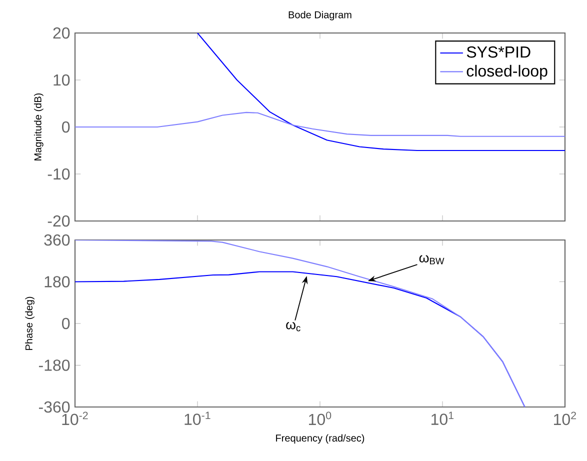 Image resolution: width=587 pixels, height=461 pixels. What do you see at coordinates (431, 259) in the screenshot?
I see `annotation: ω$_{BW}$` at bounding box center [431, 259].